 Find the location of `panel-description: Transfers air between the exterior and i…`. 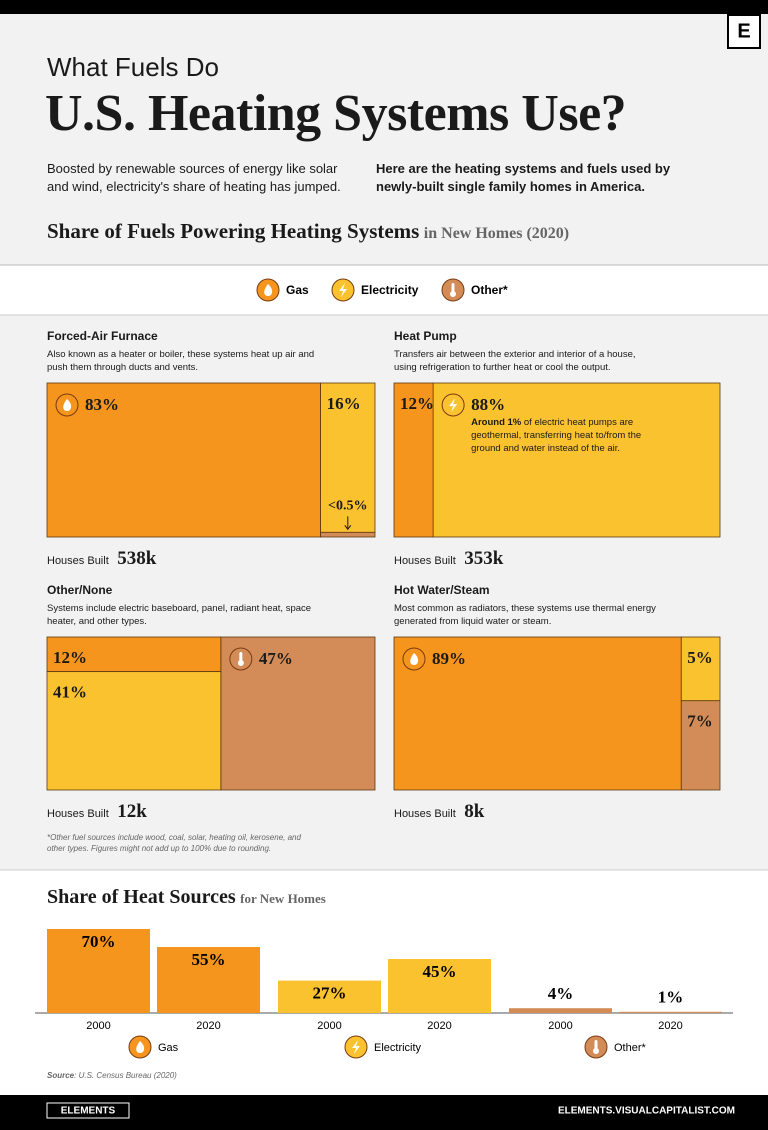

panel-description: Transfers air between the exterior and i… is located at coordinates (515, 361).